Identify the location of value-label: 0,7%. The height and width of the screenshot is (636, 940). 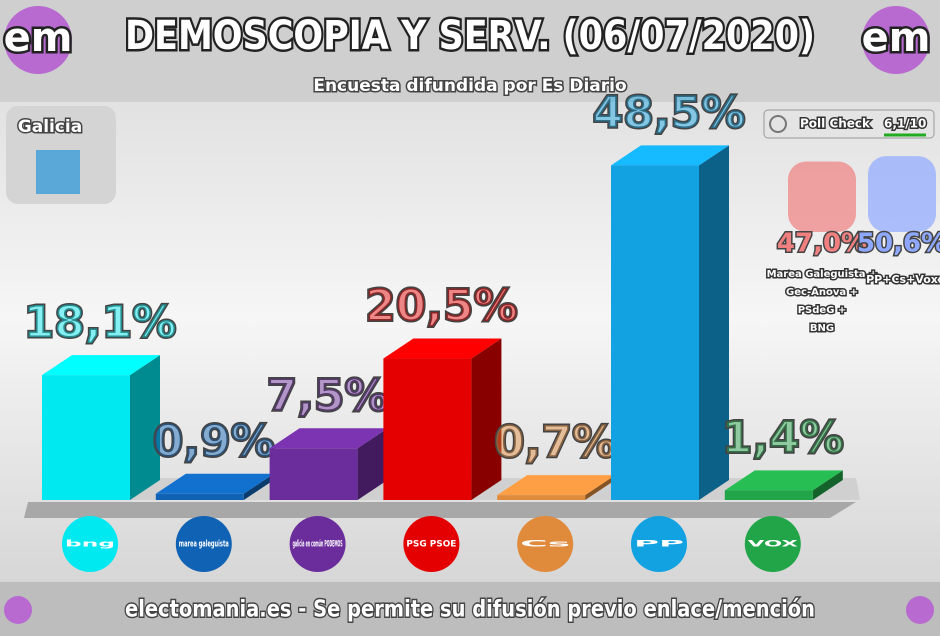
(555, 442).